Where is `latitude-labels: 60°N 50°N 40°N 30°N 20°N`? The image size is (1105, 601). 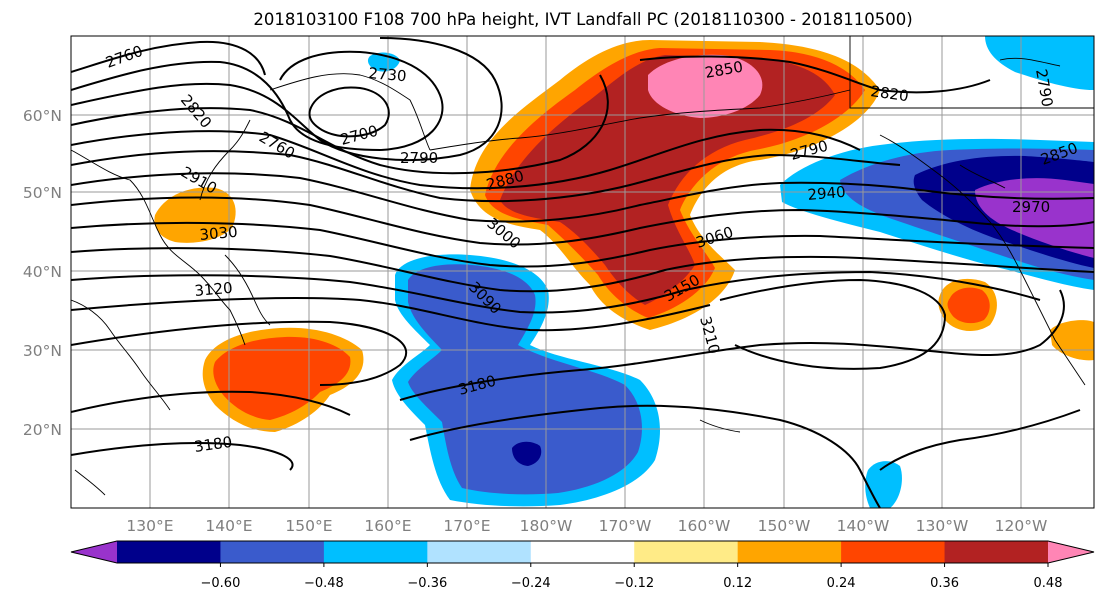 latitude-labels: 60°N 50°N 40°N 30°N 20°N is located at coordinates (42, 273).